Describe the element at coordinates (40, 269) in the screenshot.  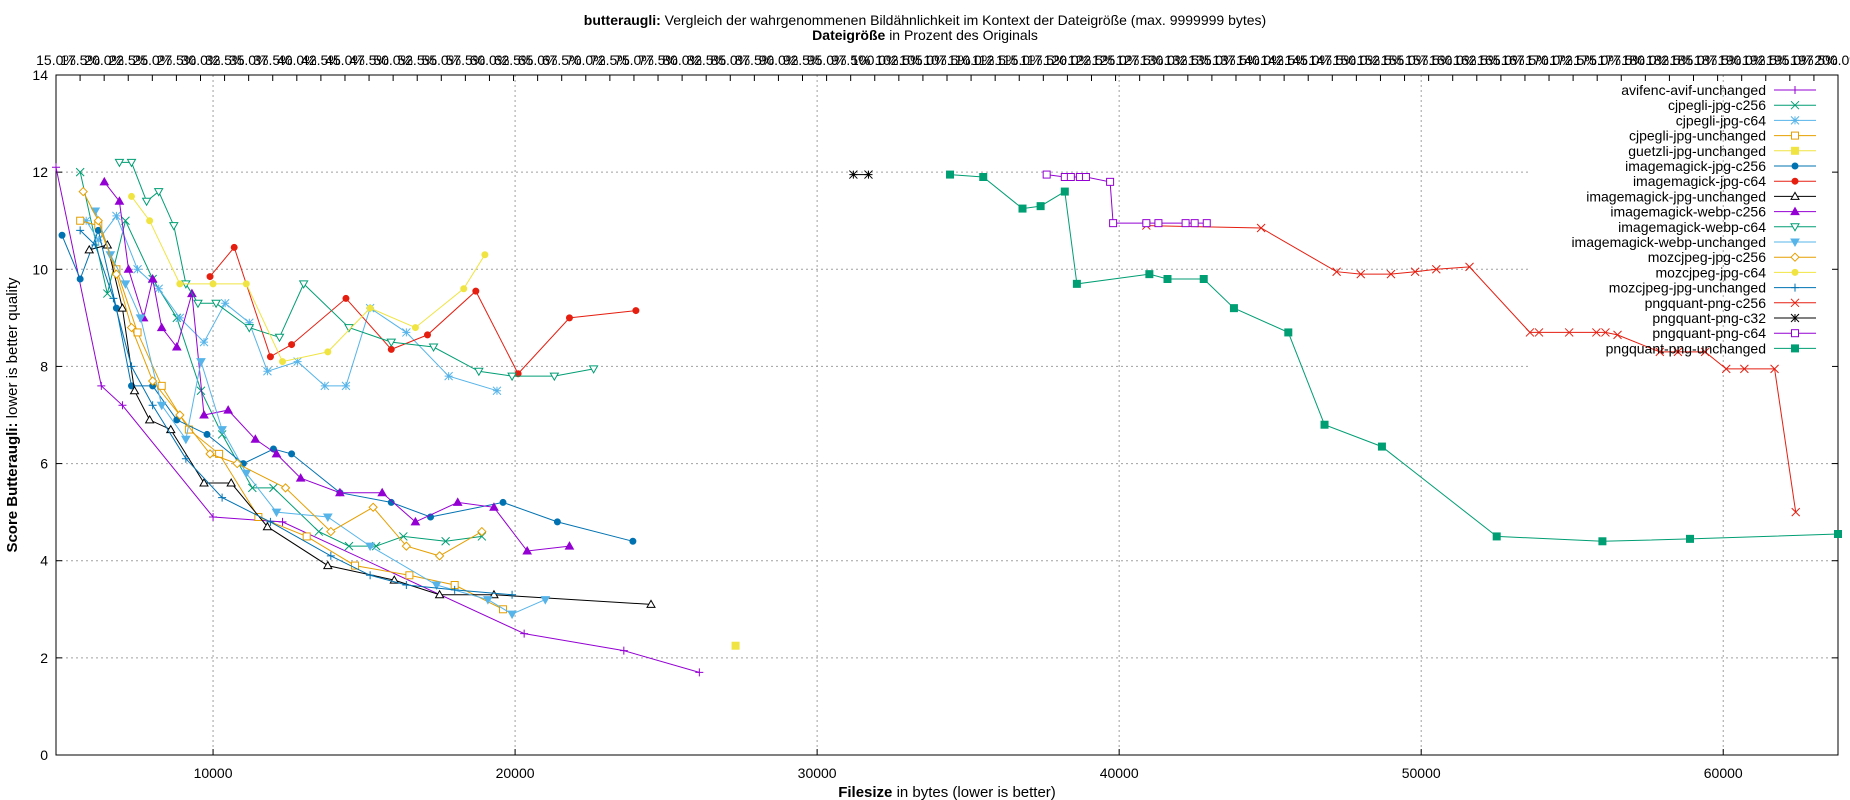
I see `y-tick-label: 10` at that location.